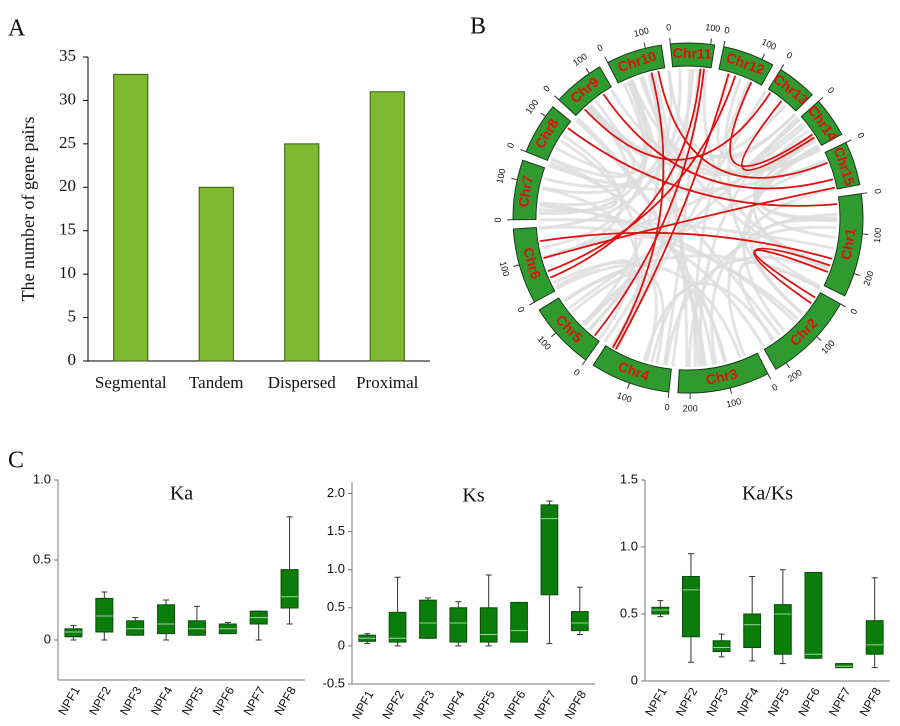 Image resolution: width=900 pixels, height=726 pixels. I want to click on y-tick-label: 35, so click(67, 55).